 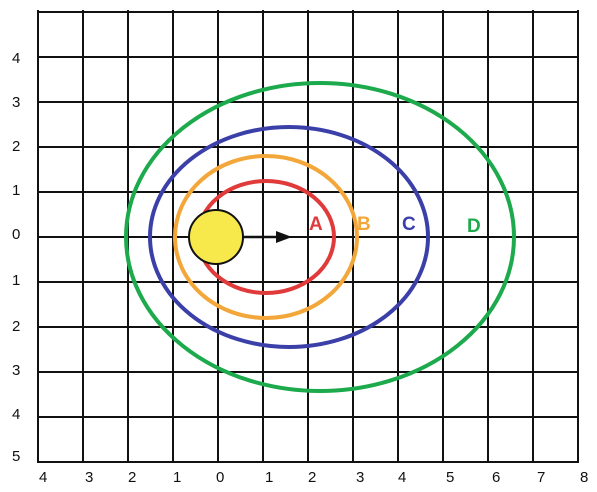 I want to click on direction-arrow, so click(x=267, y=237).